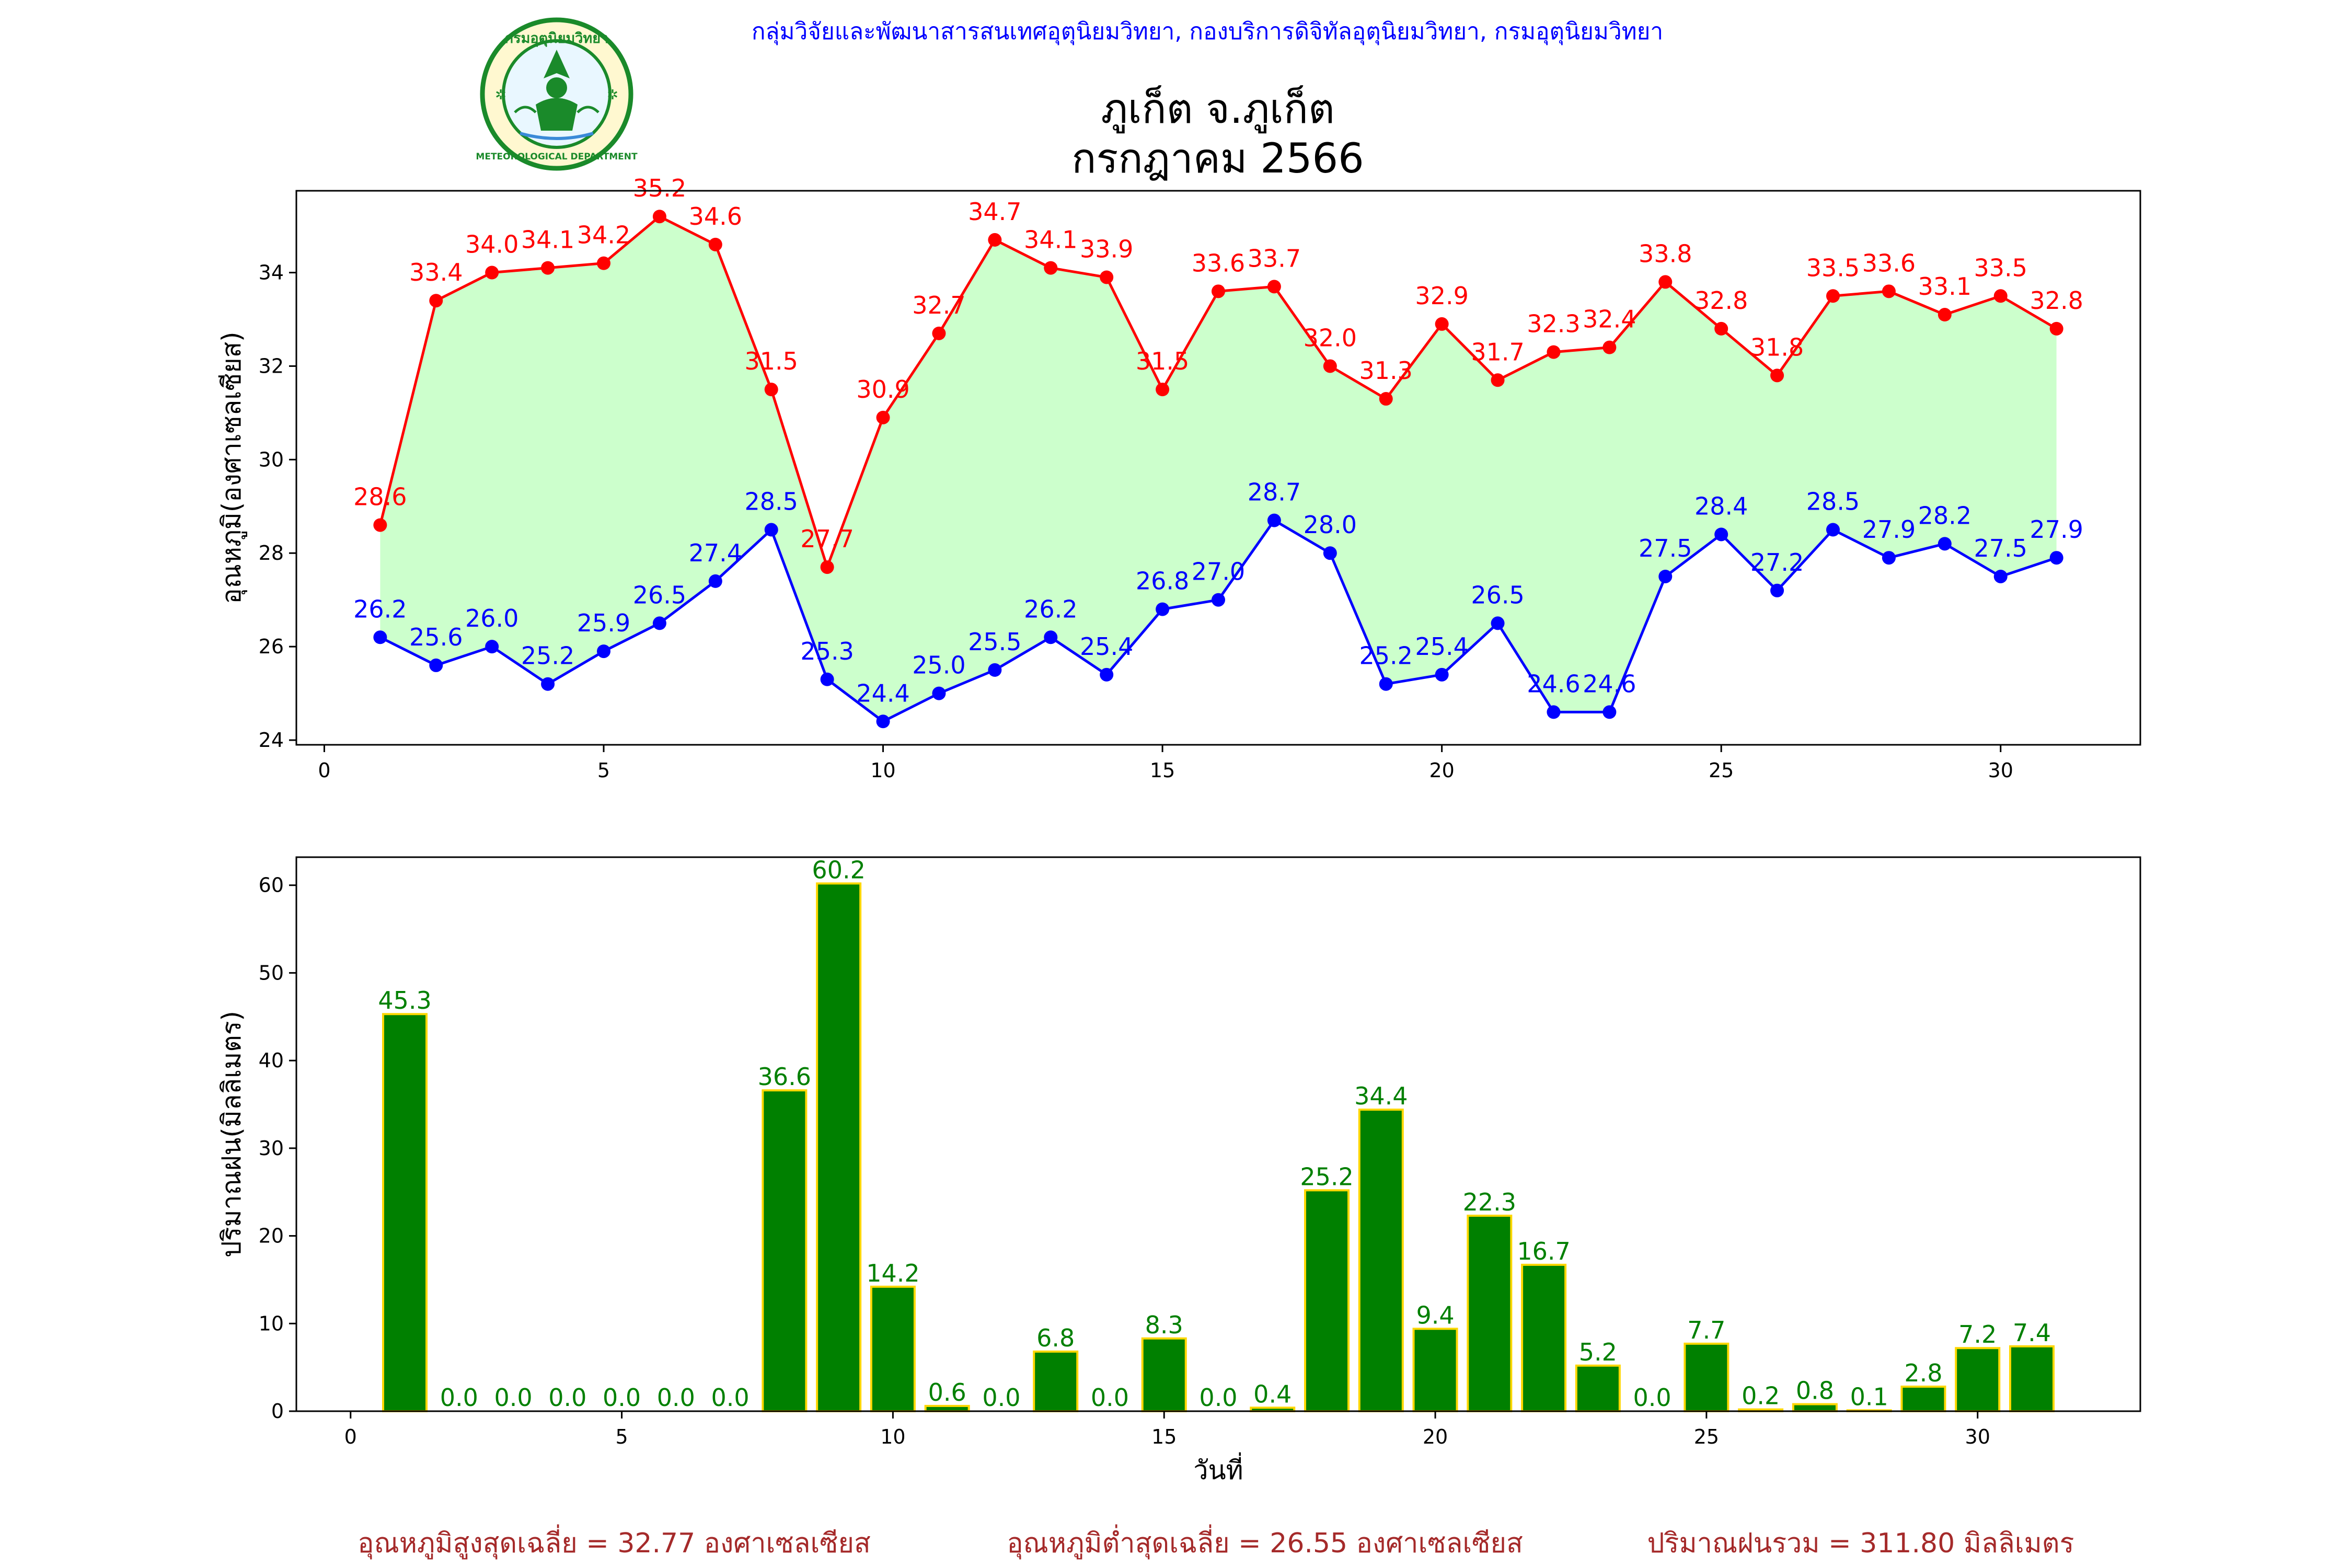 The width and height of the screenshot is (2352, 1568). What do you see at coordinates (271, 1323) in the screenshot?
I see `y-tick-label: 10` at bounding box center [271, 1323].